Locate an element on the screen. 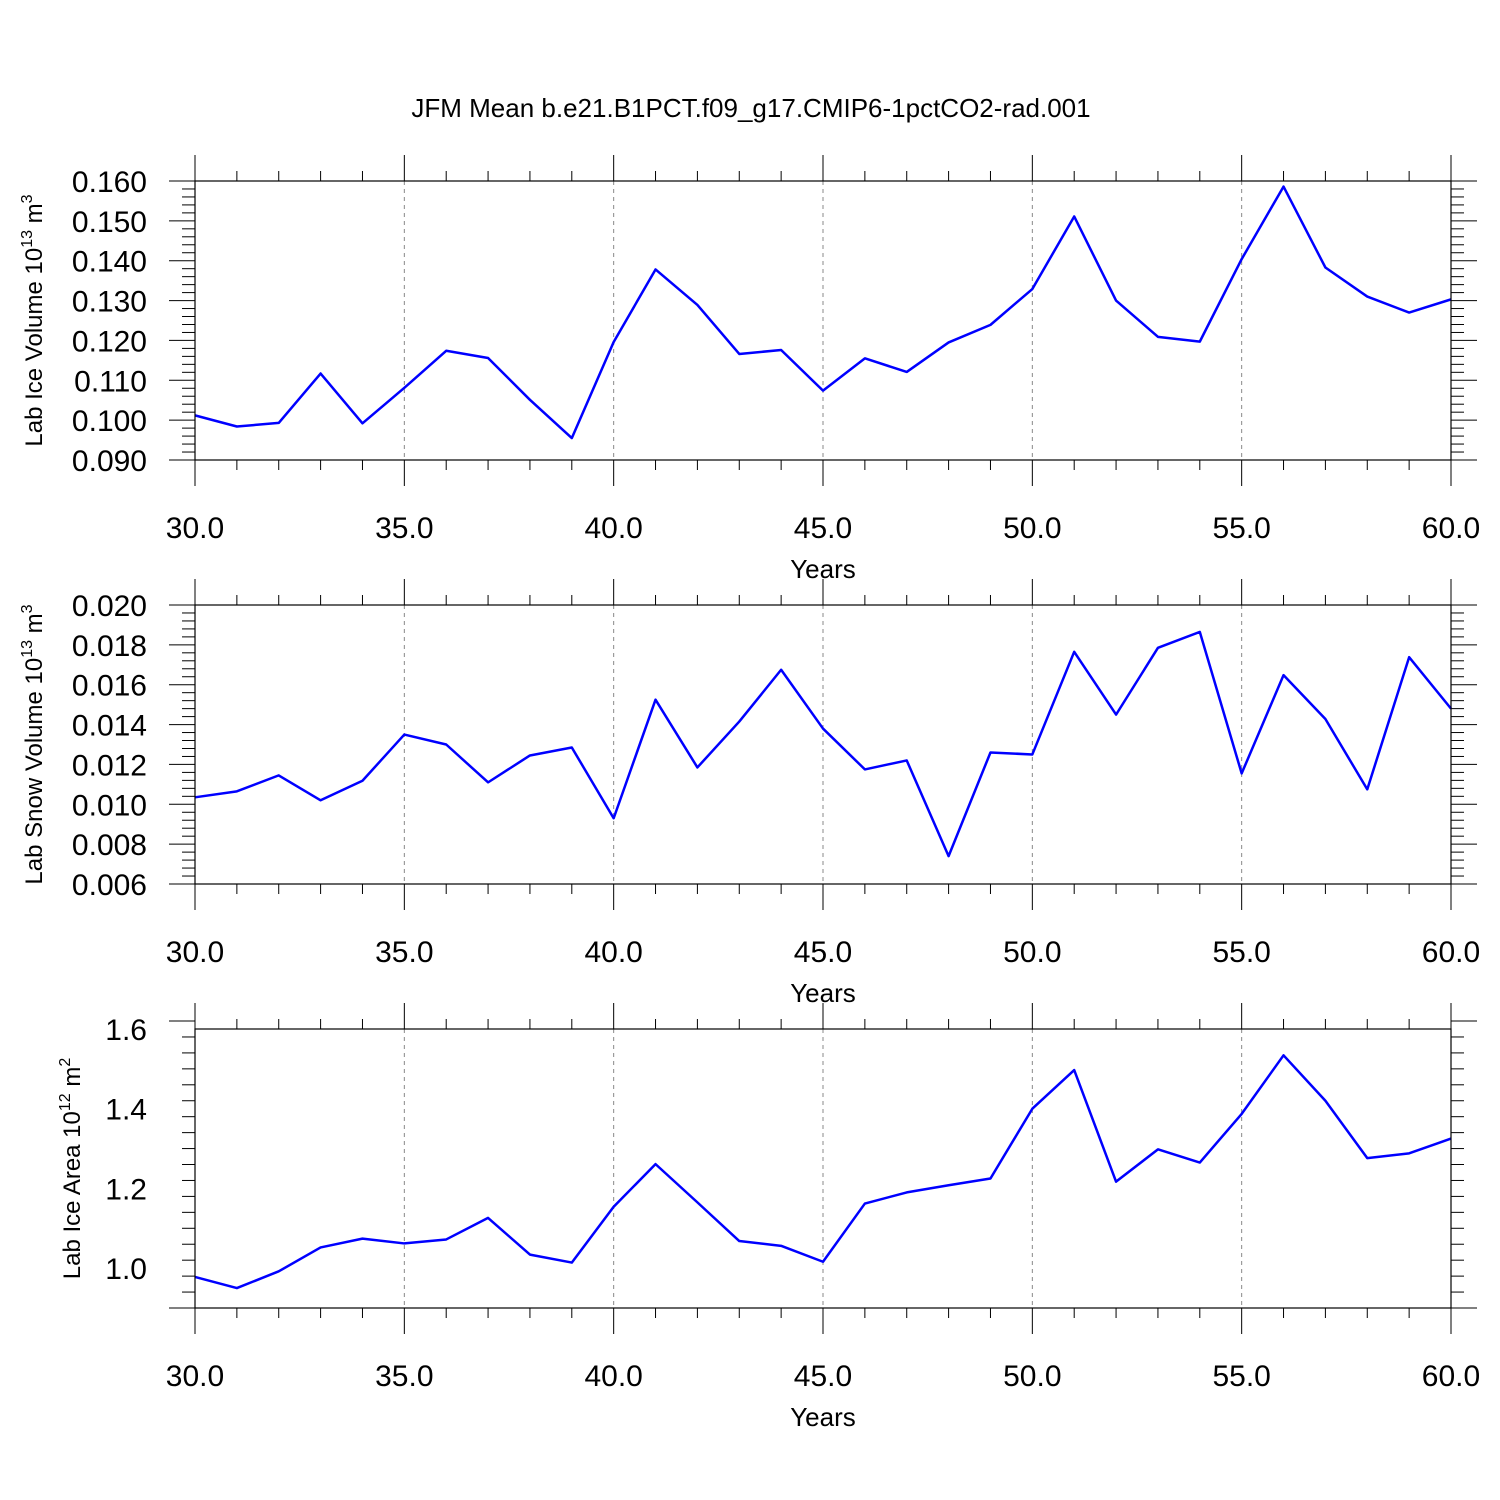 Image resolution: width=1500 pixels, height=1500 pixels. y-tick-label: 0.120 is located at coordinates (109, 341).